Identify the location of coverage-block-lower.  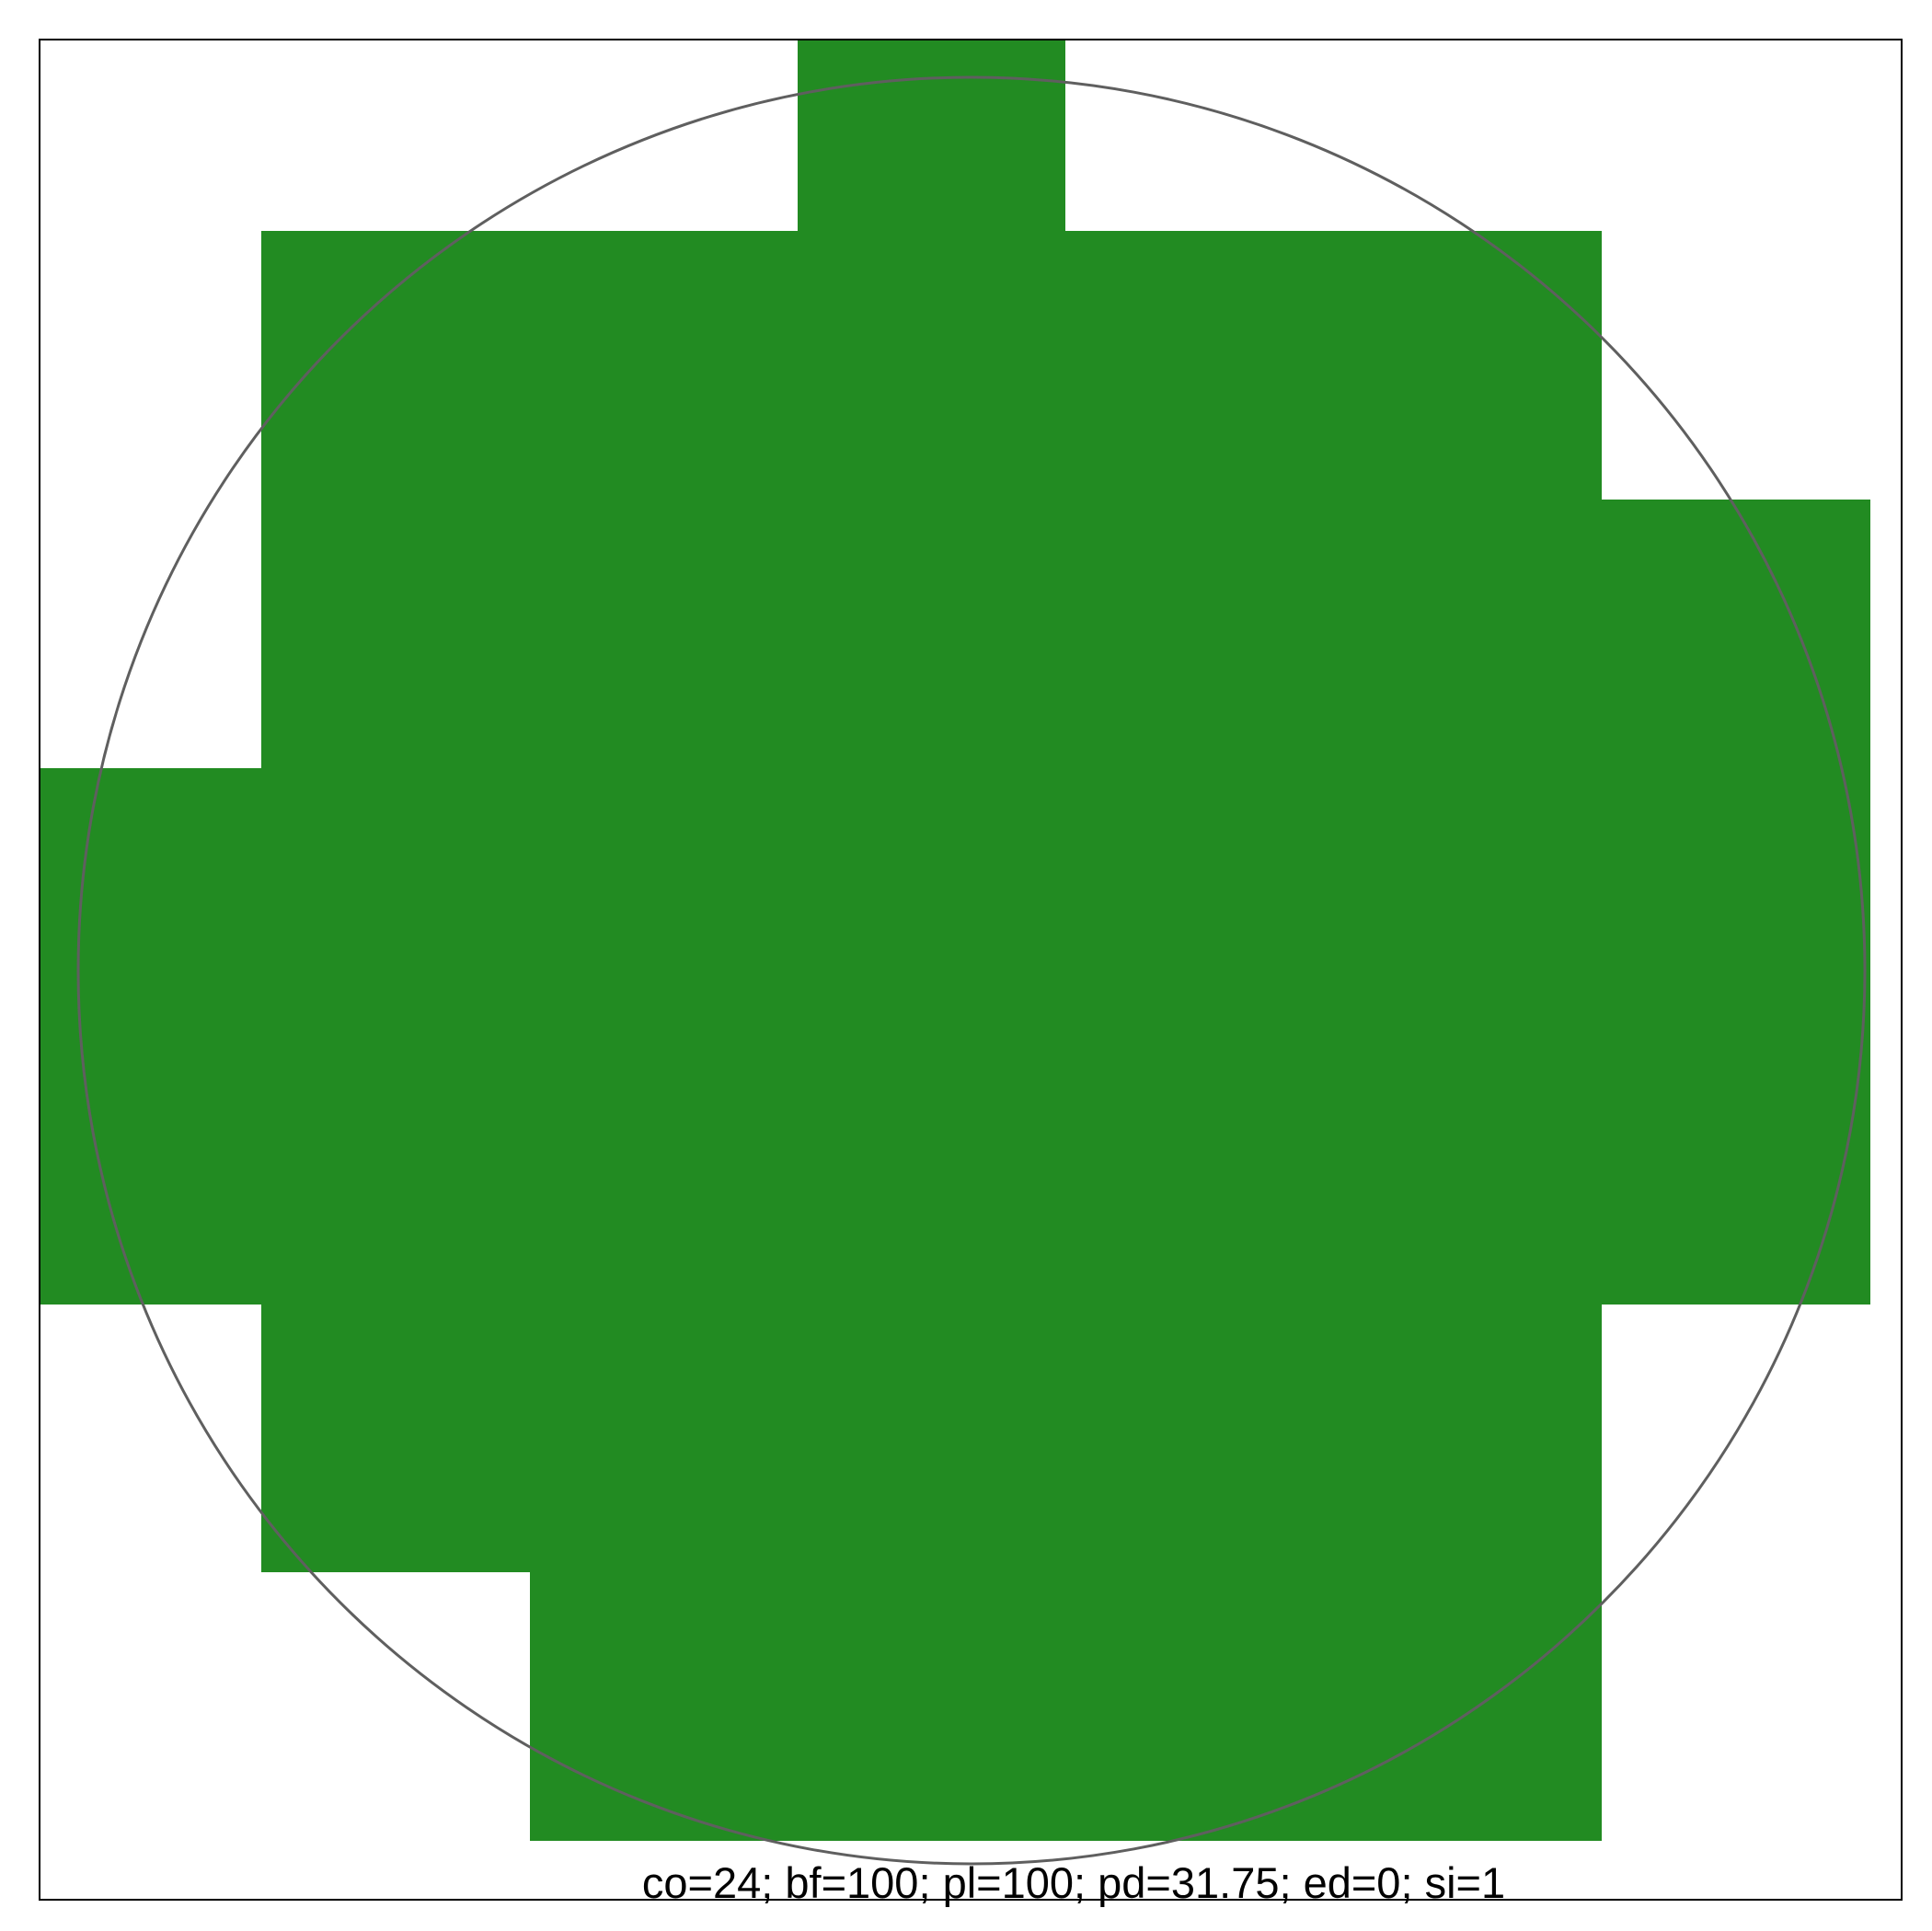
(931, 1439).